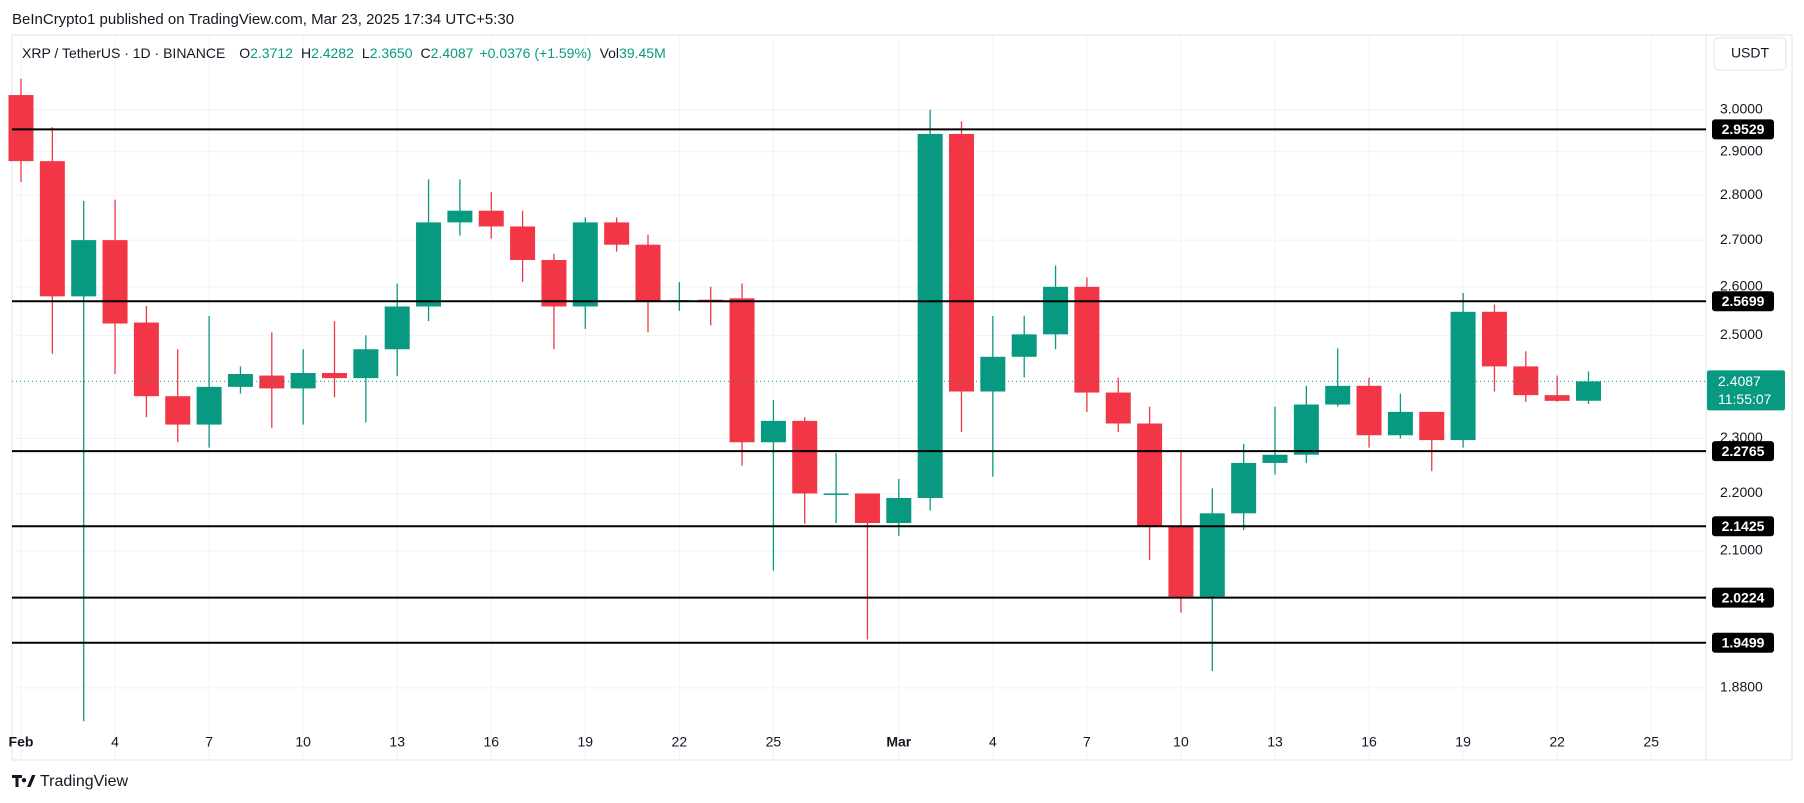 The image size is (1804, 803). What do you see at coordinates (1741, 286) in the screenshot?
I see `y-tick-label: 2.6000` at bounding box center [1741, 286].